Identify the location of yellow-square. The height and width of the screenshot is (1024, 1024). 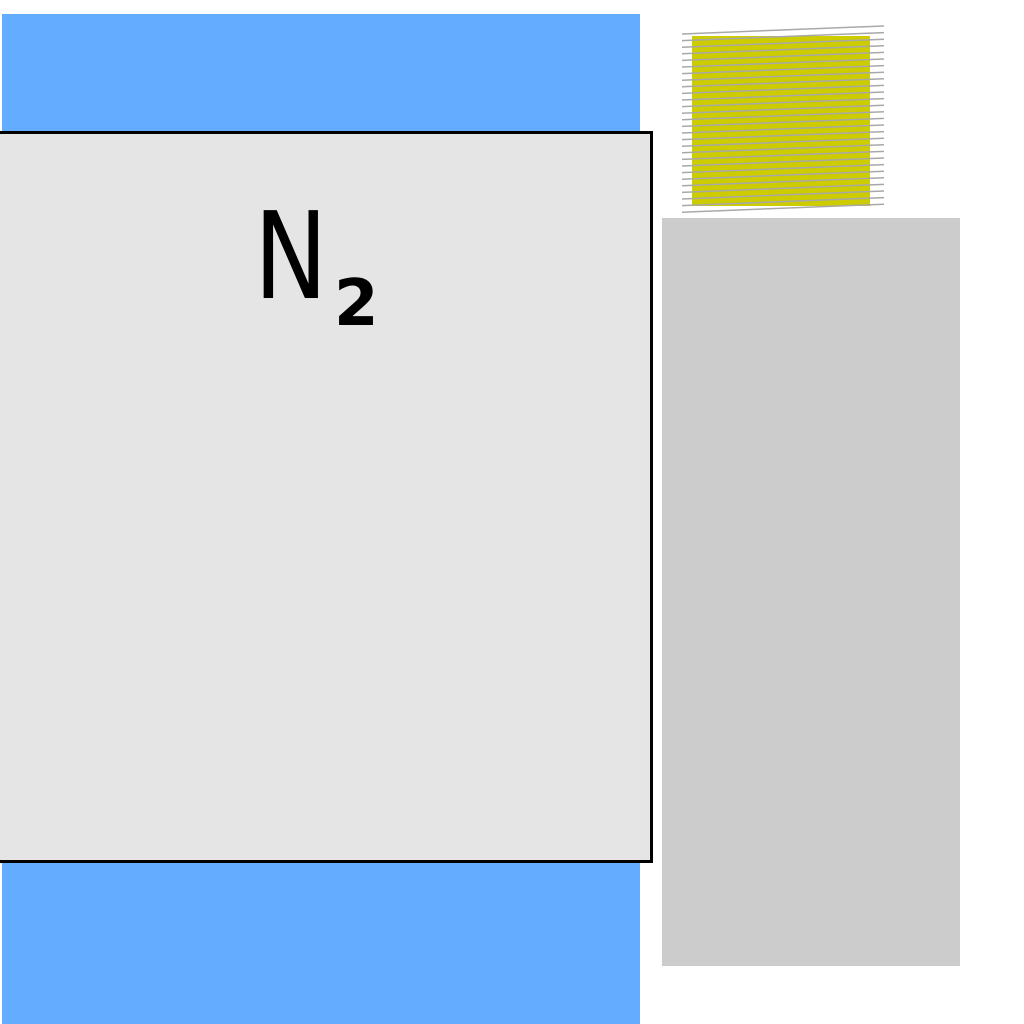
(781, 121).